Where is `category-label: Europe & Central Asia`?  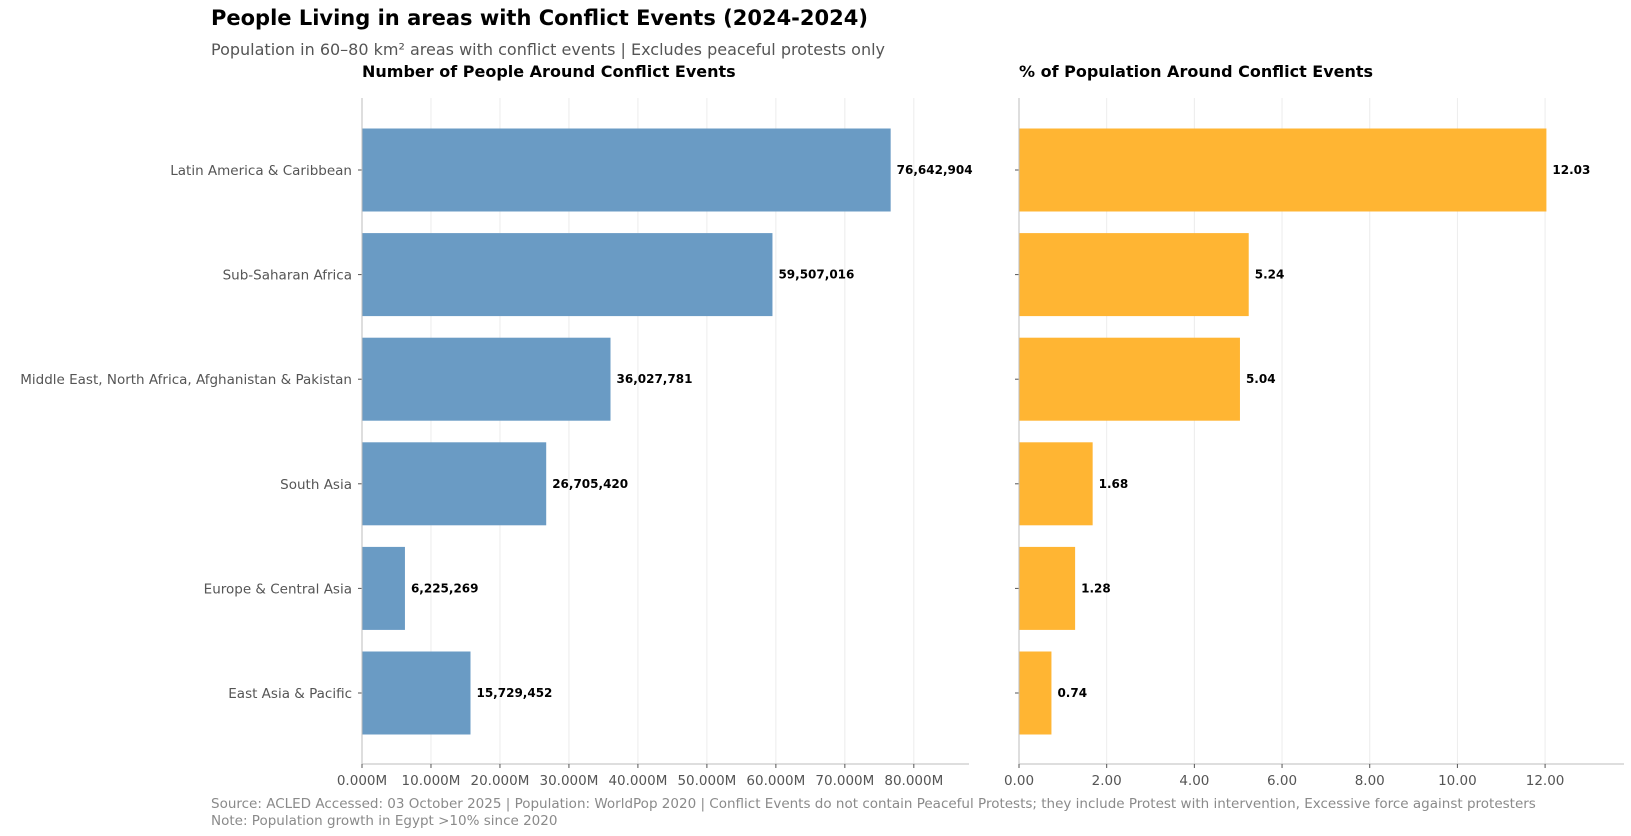
category-label: Europe & Central Asia is located at coordinates (278, 589).